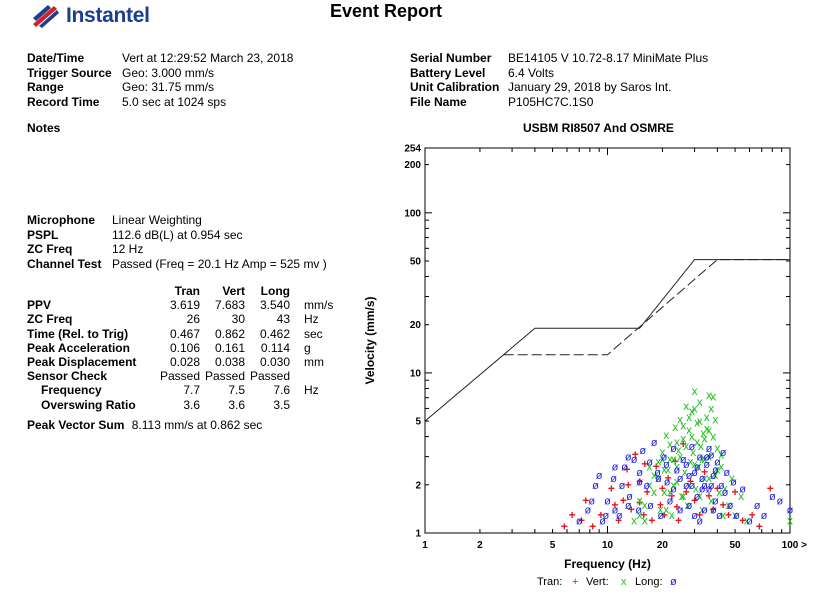 Image resolution: width=826 pixels, height=600 pixels. What do you see at coordinates (44, 128) in the screenshot?
I see `notes-label: Notes` at bounding box center [44, 128].